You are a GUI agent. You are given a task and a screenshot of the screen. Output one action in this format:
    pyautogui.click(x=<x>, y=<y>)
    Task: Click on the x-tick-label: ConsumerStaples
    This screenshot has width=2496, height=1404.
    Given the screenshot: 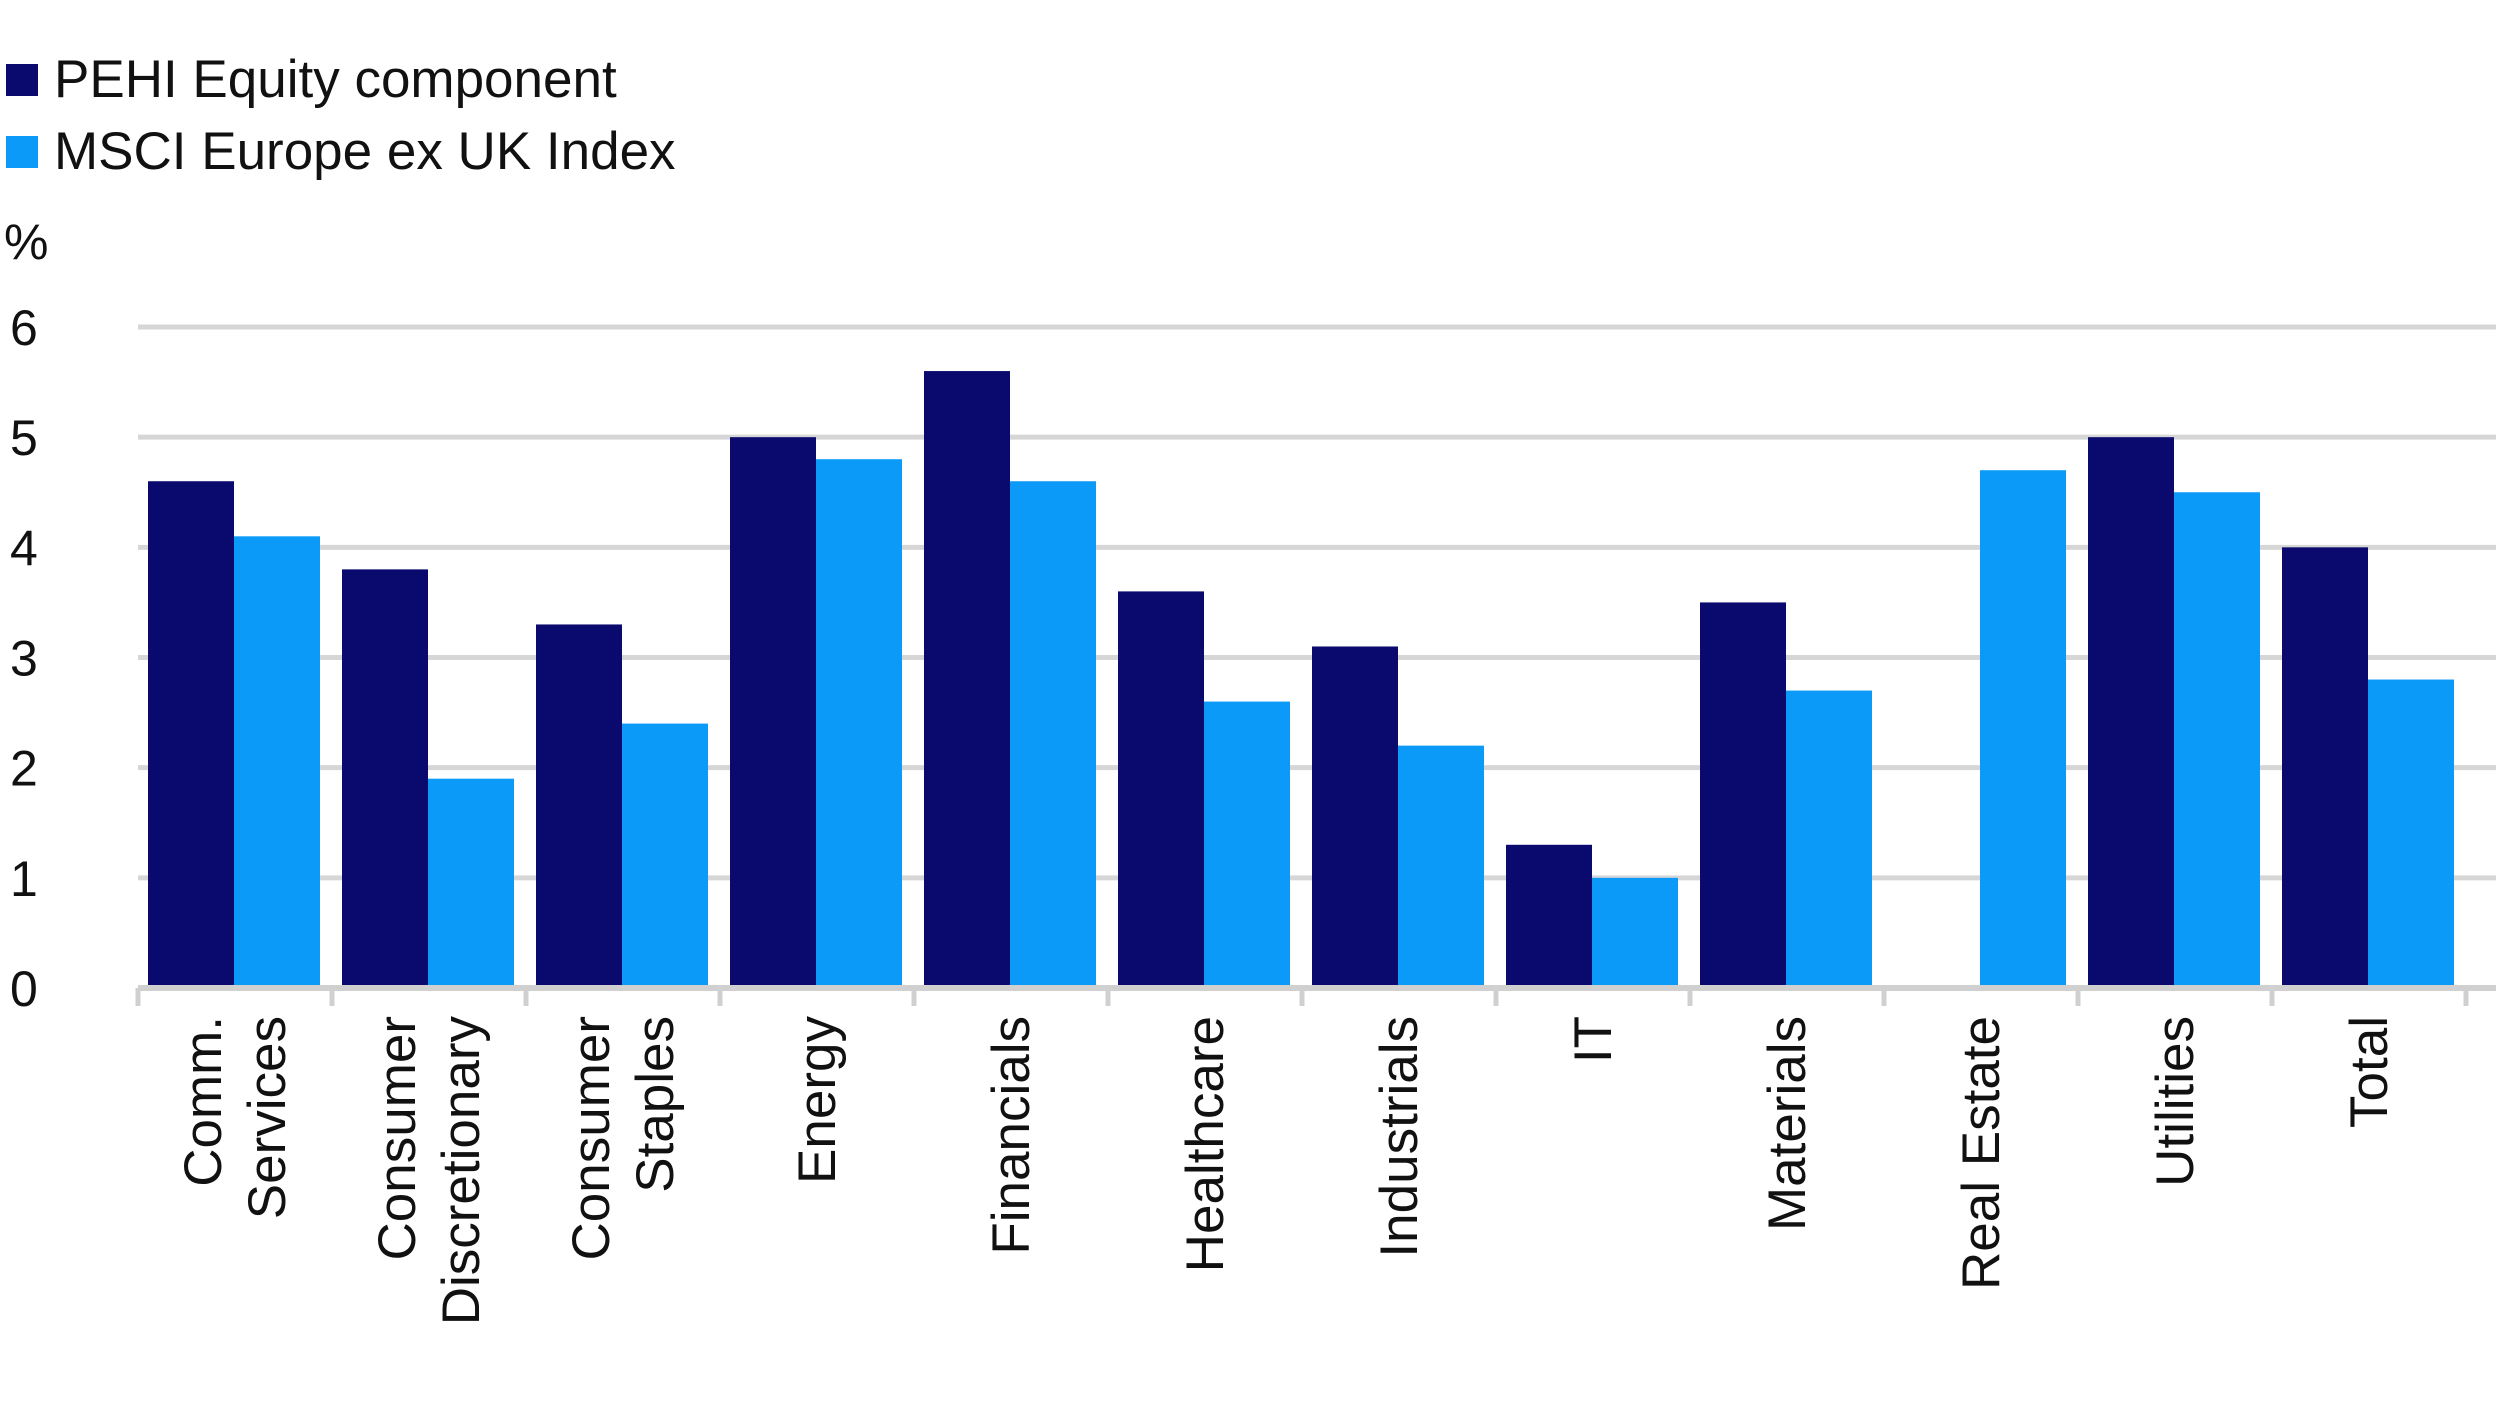 What is the action you would take?
    pyautogui.click(x=623, y=1138)
    